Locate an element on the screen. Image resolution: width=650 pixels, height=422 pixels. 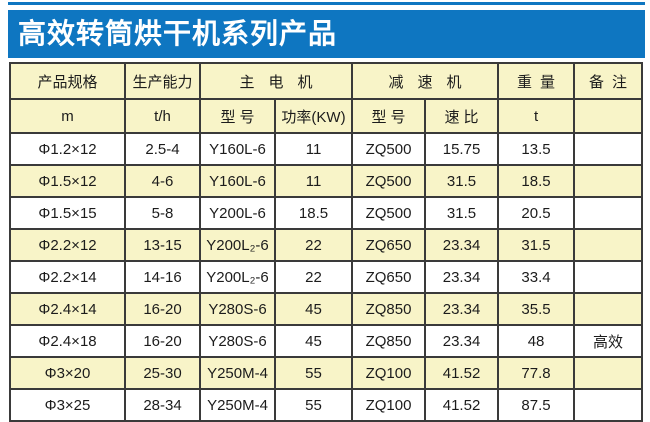
cell-spec: Φ2.4×14 is located at coordinates (67, 309).